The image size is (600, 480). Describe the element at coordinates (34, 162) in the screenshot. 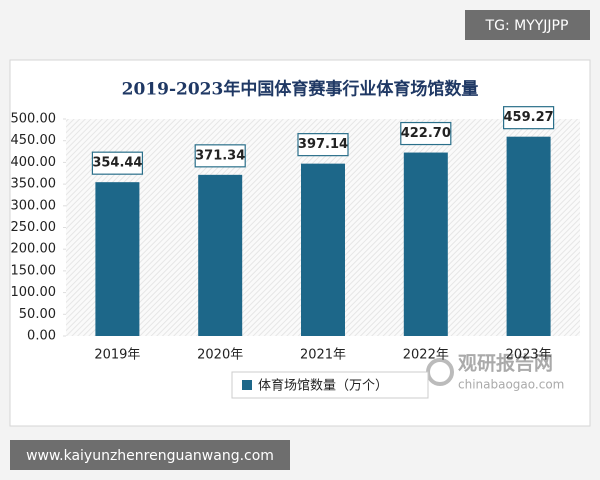

I see `y-tick-label: 400.00` at that location.